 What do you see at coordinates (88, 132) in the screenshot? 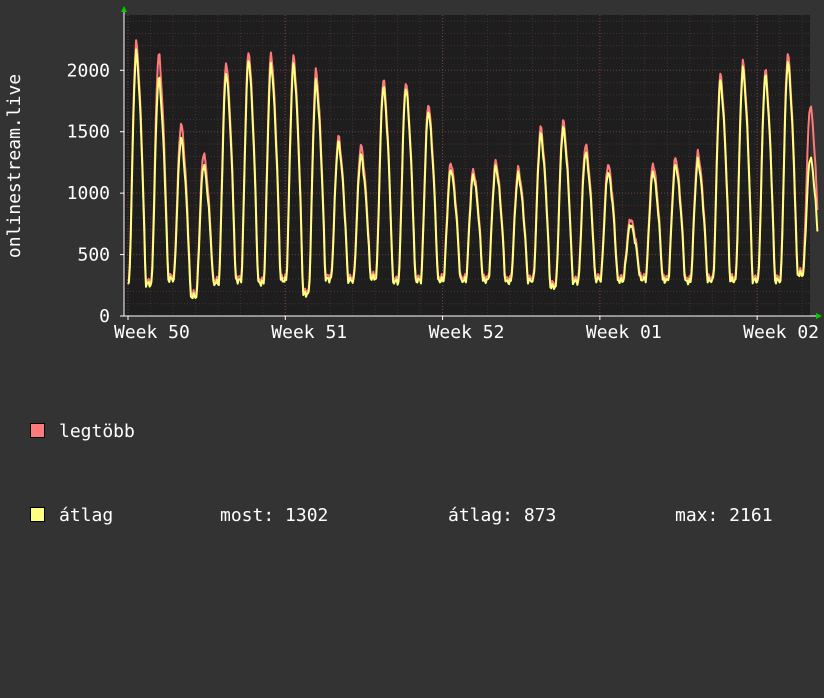
I see `y-tick-label: 1500` at bounding box center [88, 132].